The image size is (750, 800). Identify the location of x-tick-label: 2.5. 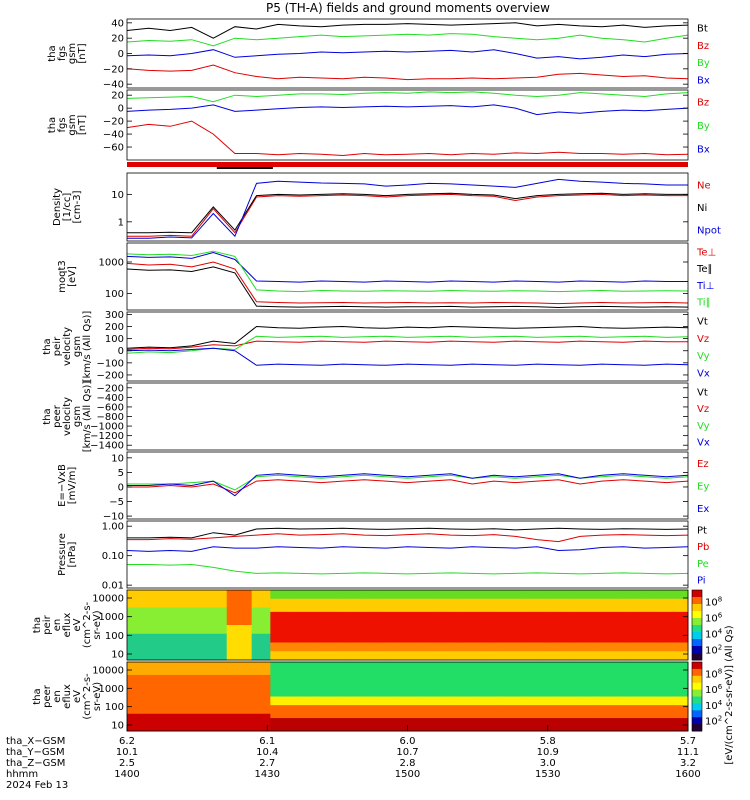
(127, 763).